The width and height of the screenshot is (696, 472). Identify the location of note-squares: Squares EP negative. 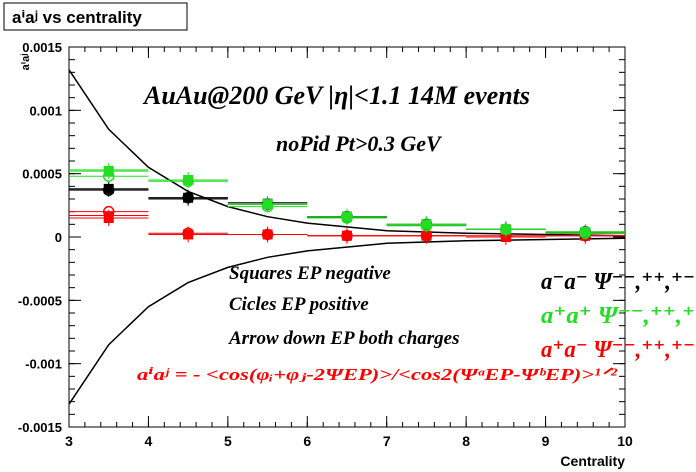
(310, 273).